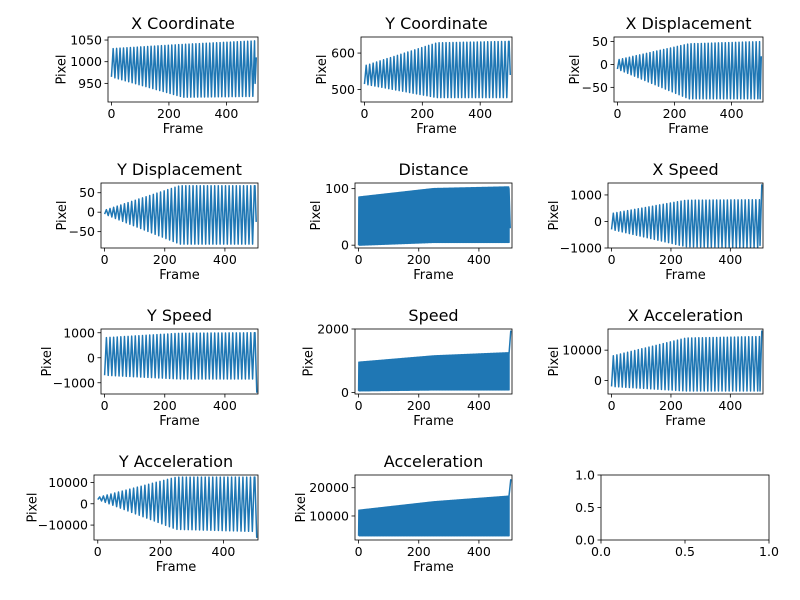 The width and height of the screenshot is (800, 600). What do you see at coordinates (87, 192) in the screenshot?
I see `y-tick-label: 50` at bounding box center [87, 192].